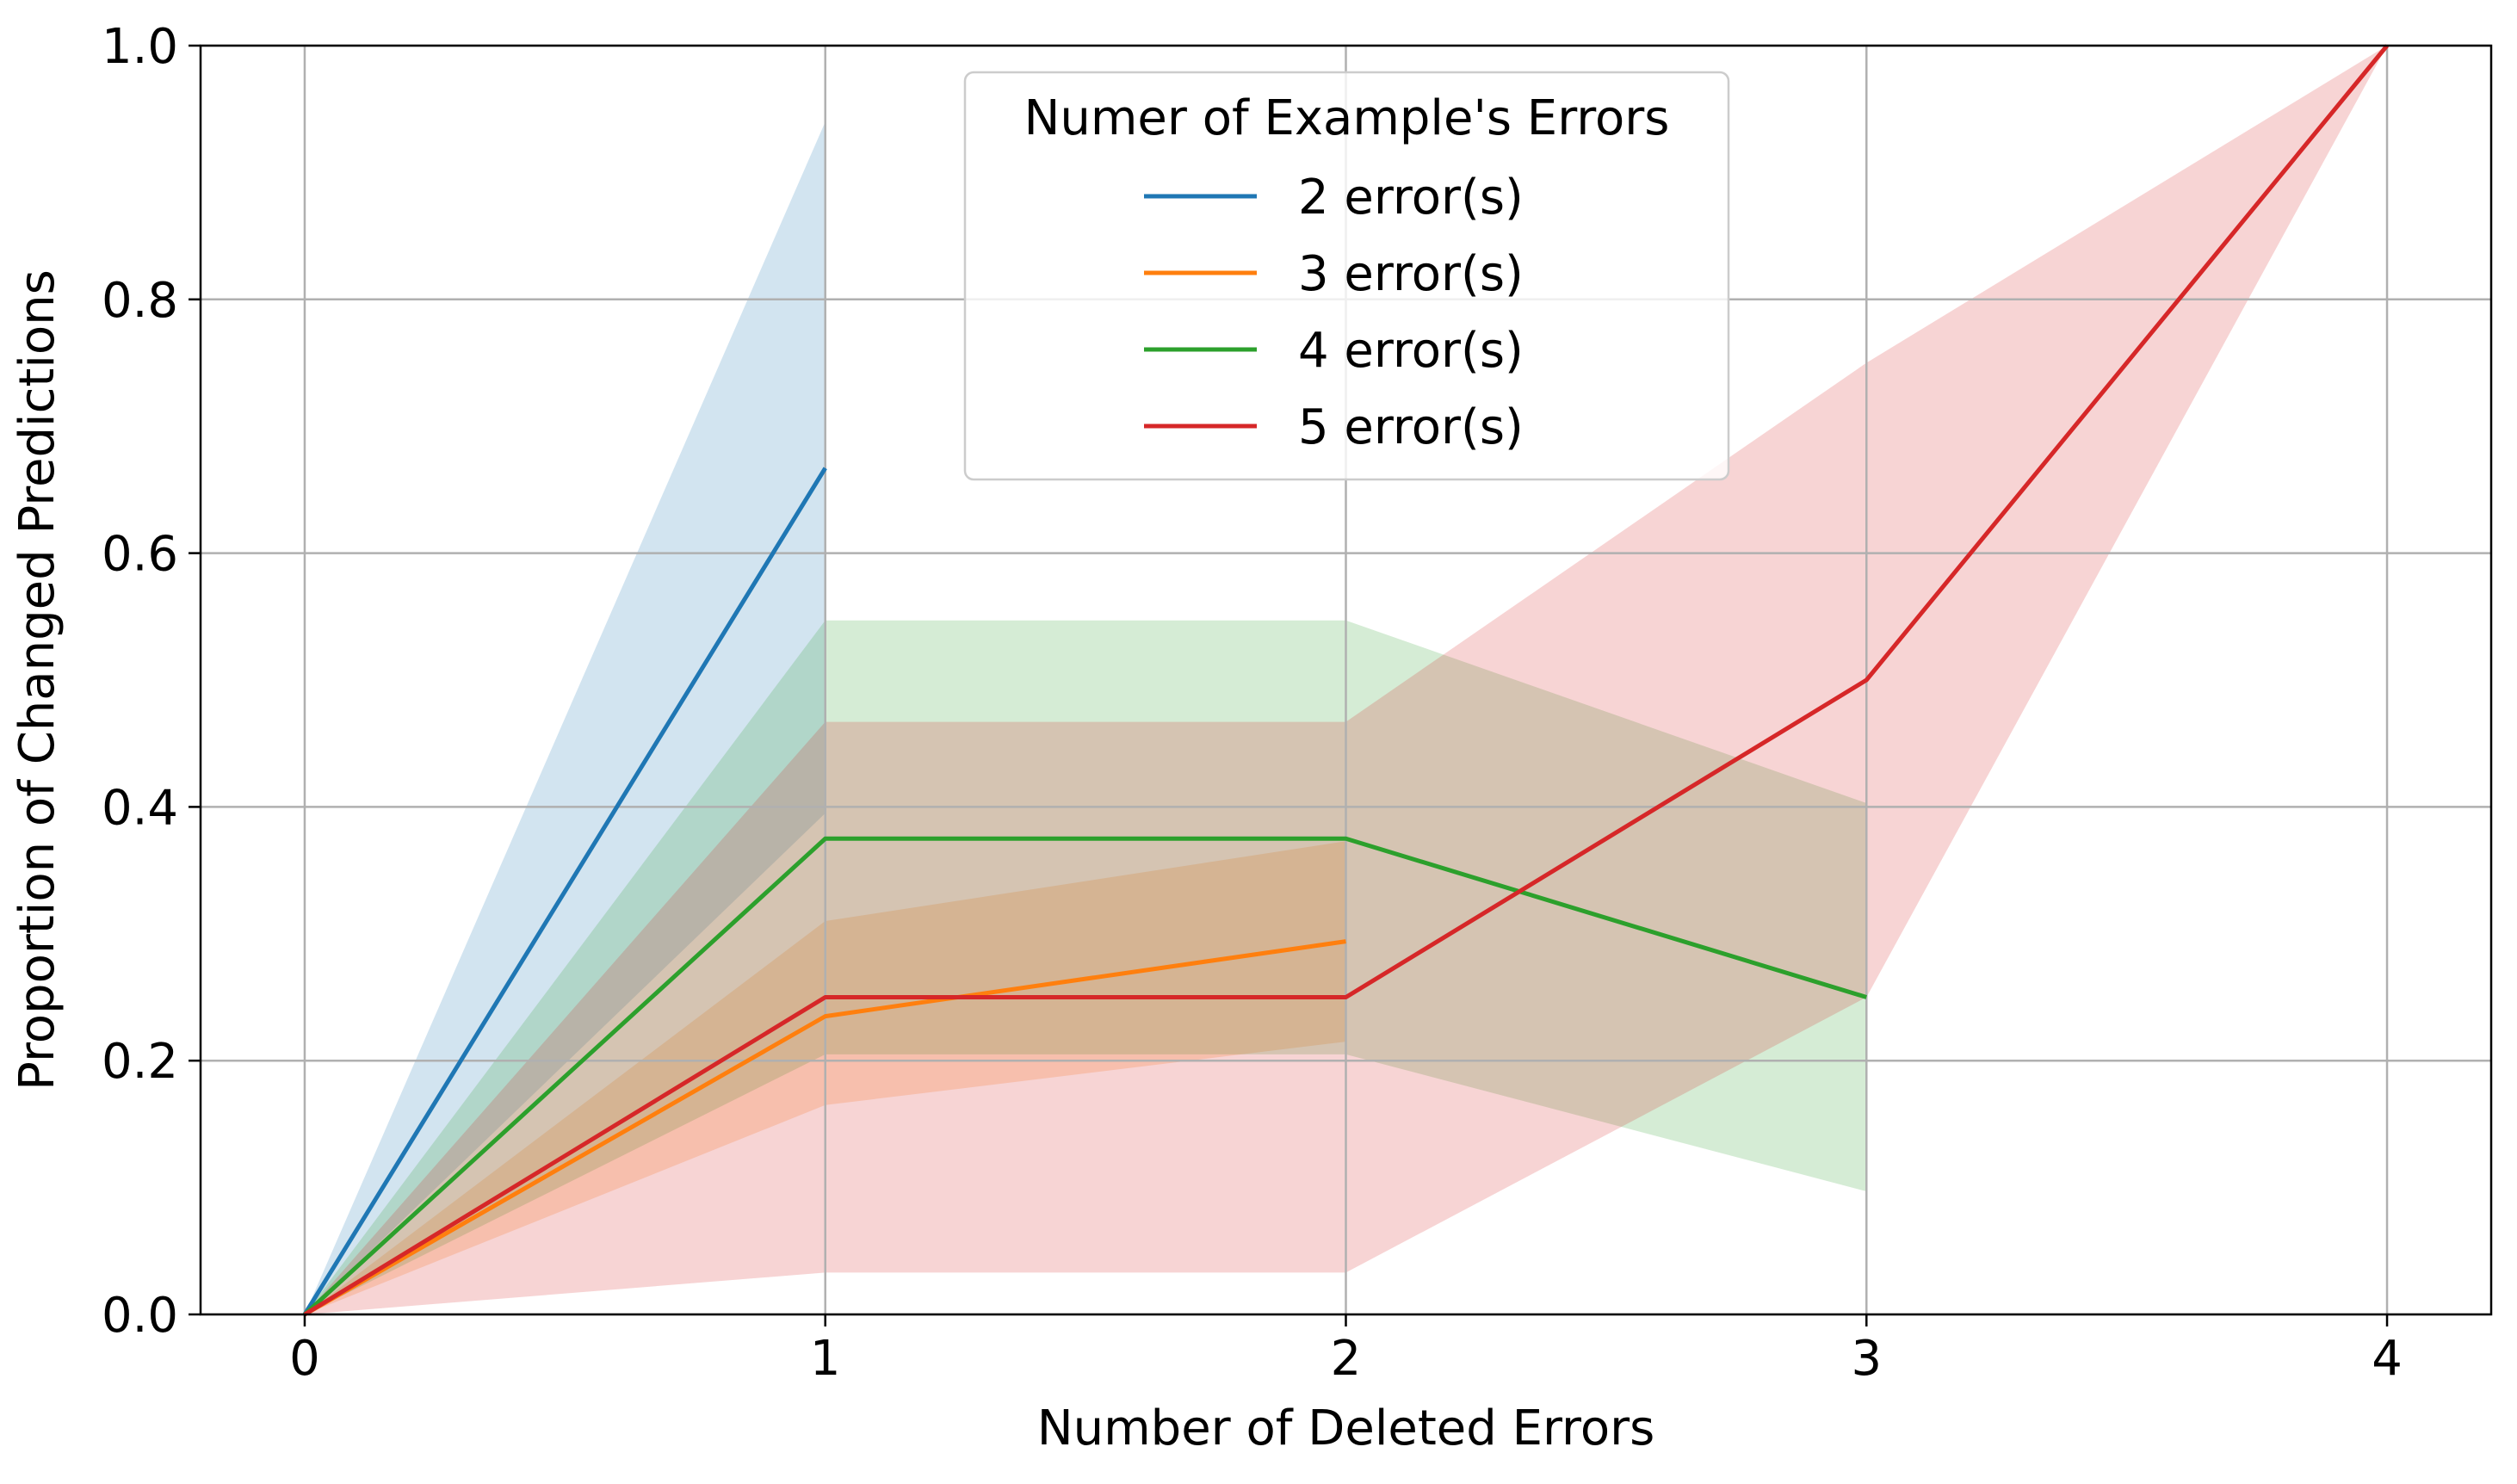  What do you see at coordinates (1867, 1359) in the screenshot?
I see `x-tick-label-3: 3` at bounding box center [1867, 1359].